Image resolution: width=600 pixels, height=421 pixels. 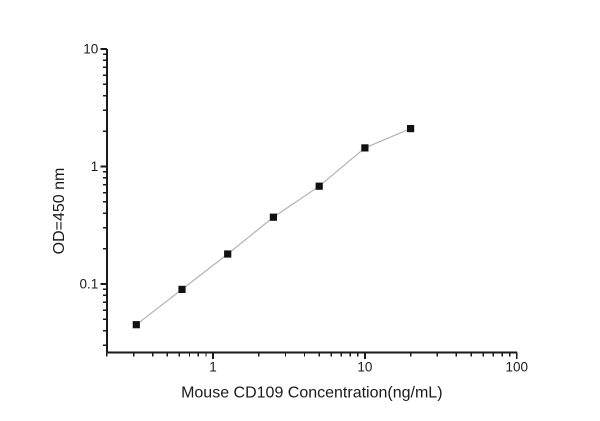 I want to click on x-axis-title: Mouse CD109 Concentration(ng/mL), so click(x=311, y=393).